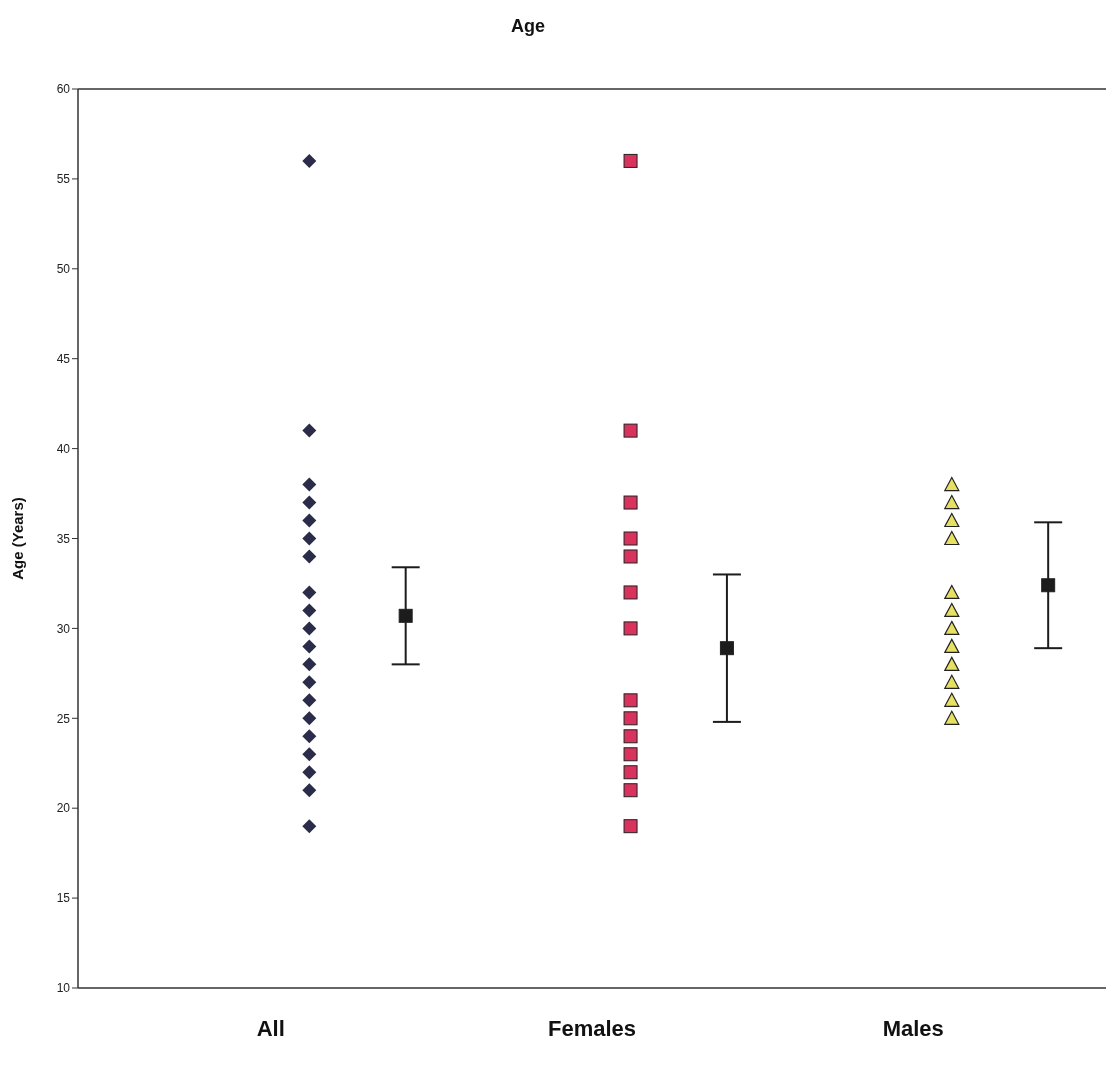 The image size is (1118, 1076). What do you see at coordinates (63, 538) in the screenshot?
I see `y-tick-label: 35` at bounding box center [63, 538].